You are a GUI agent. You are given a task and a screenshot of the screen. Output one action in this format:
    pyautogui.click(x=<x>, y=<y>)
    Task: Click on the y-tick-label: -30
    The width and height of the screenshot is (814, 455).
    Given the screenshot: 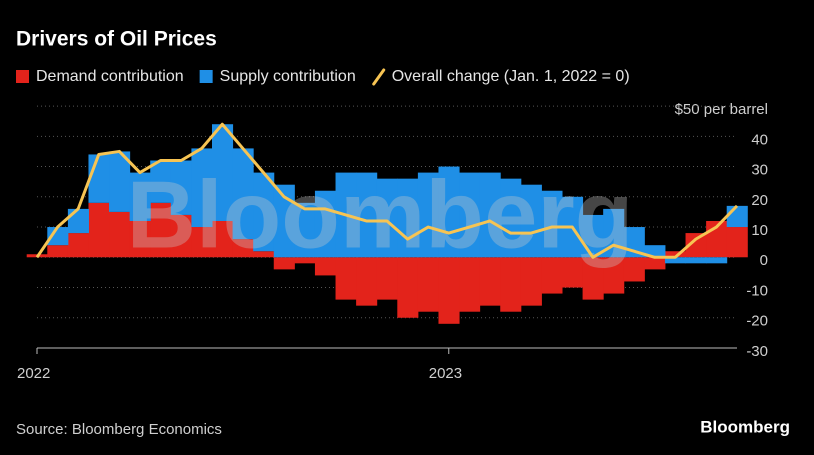 What is the action you would take?
    pyautogui.click(x=757, y=351)
    